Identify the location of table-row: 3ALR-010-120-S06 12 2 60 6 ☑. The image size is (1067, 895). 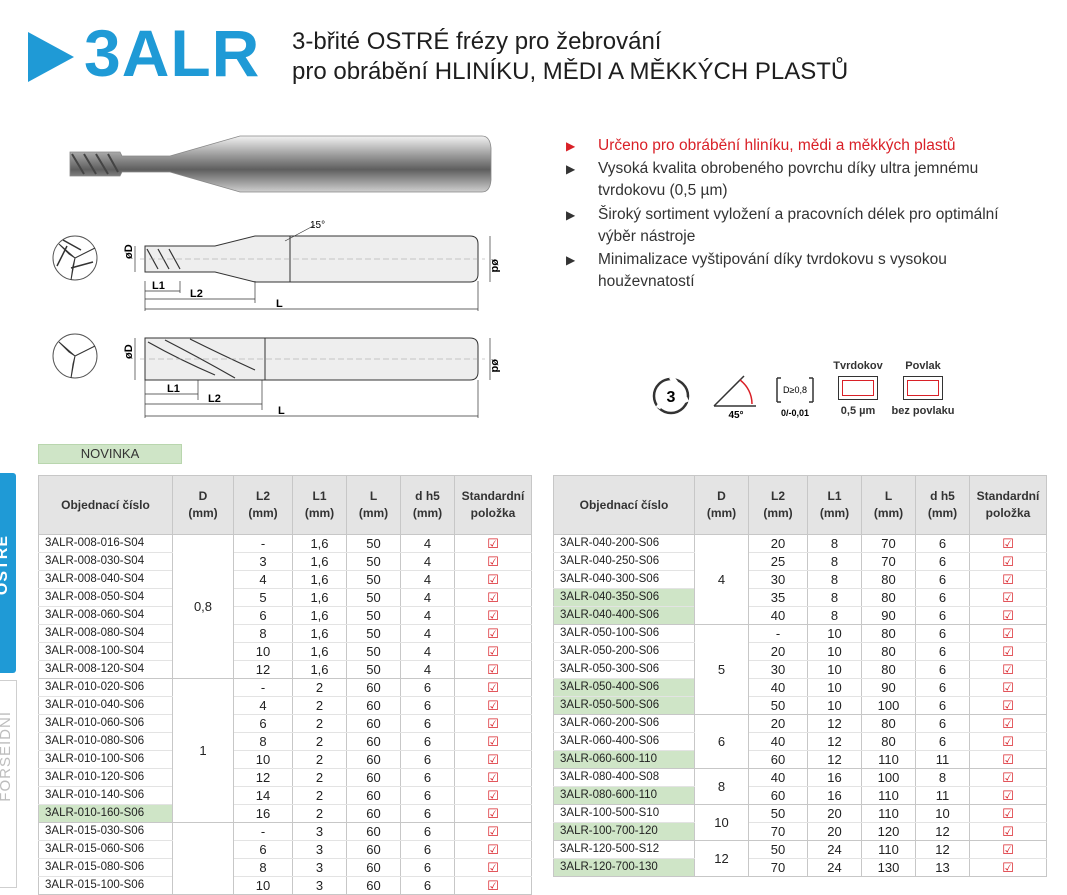
(285, 777).